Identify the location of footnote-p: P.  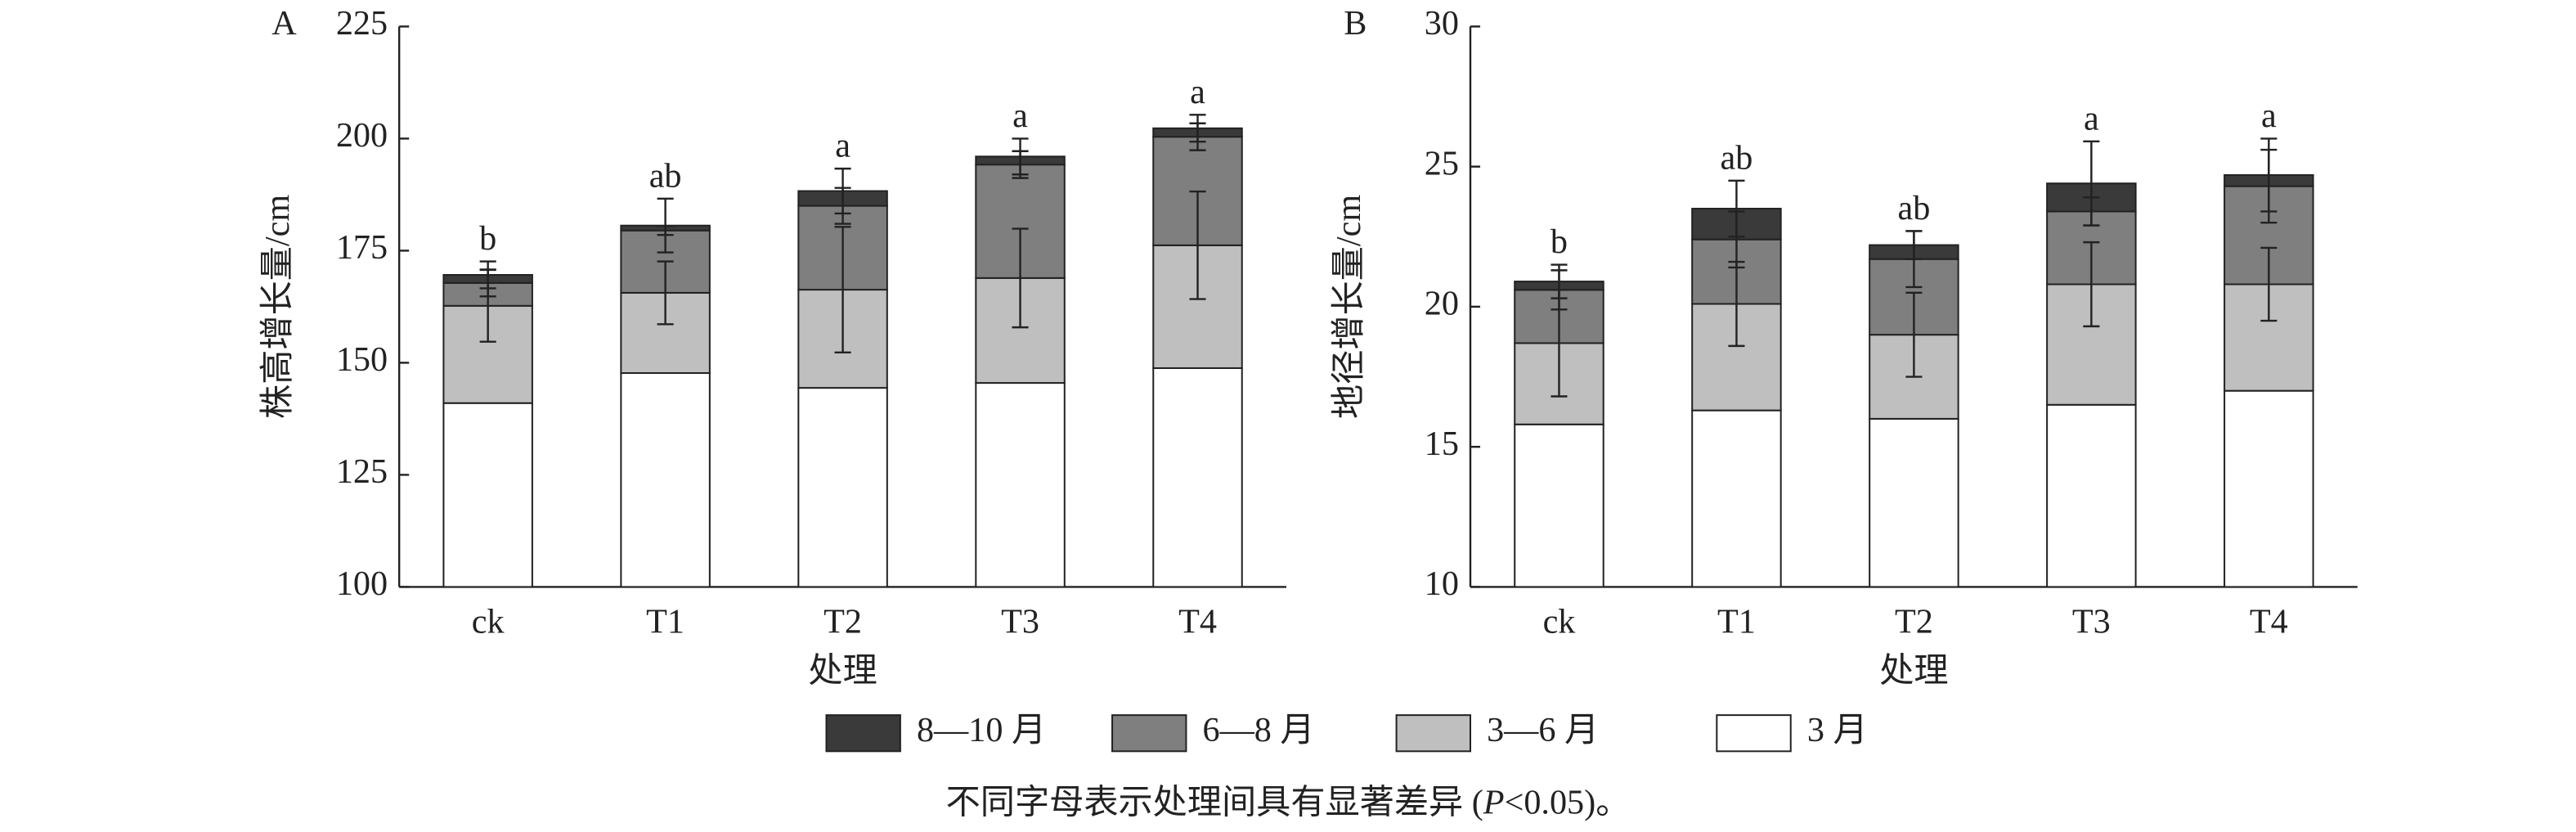
(1494, 802).